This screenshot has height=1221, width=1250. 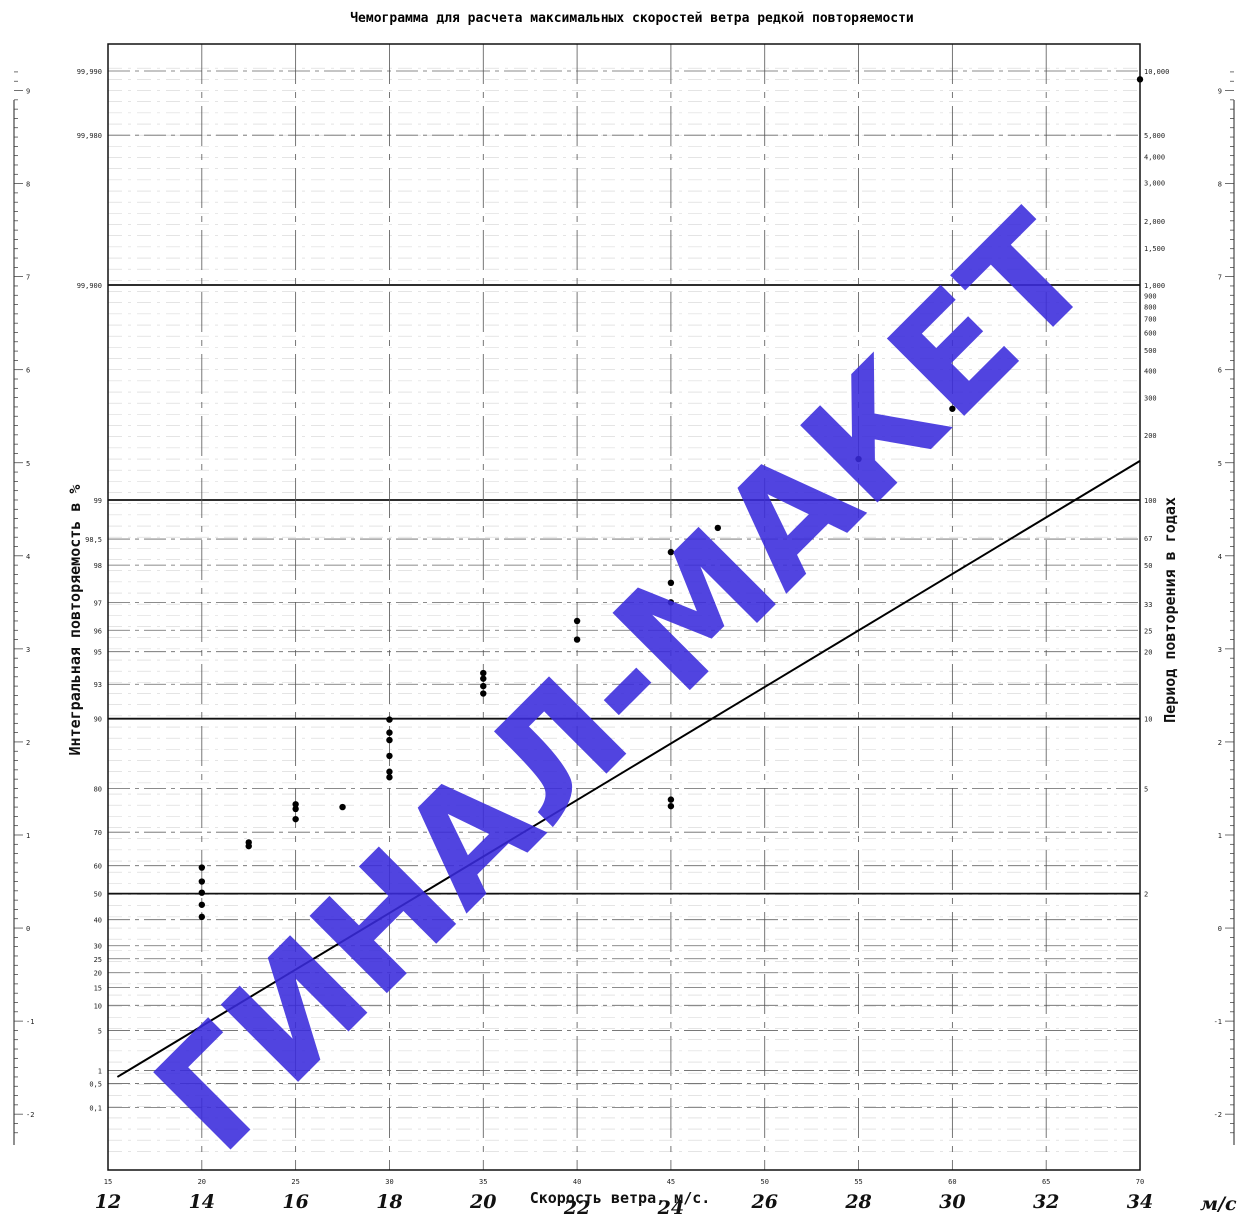 I want to click on y-tick-label-left: 99, so click(x=98, y=501).